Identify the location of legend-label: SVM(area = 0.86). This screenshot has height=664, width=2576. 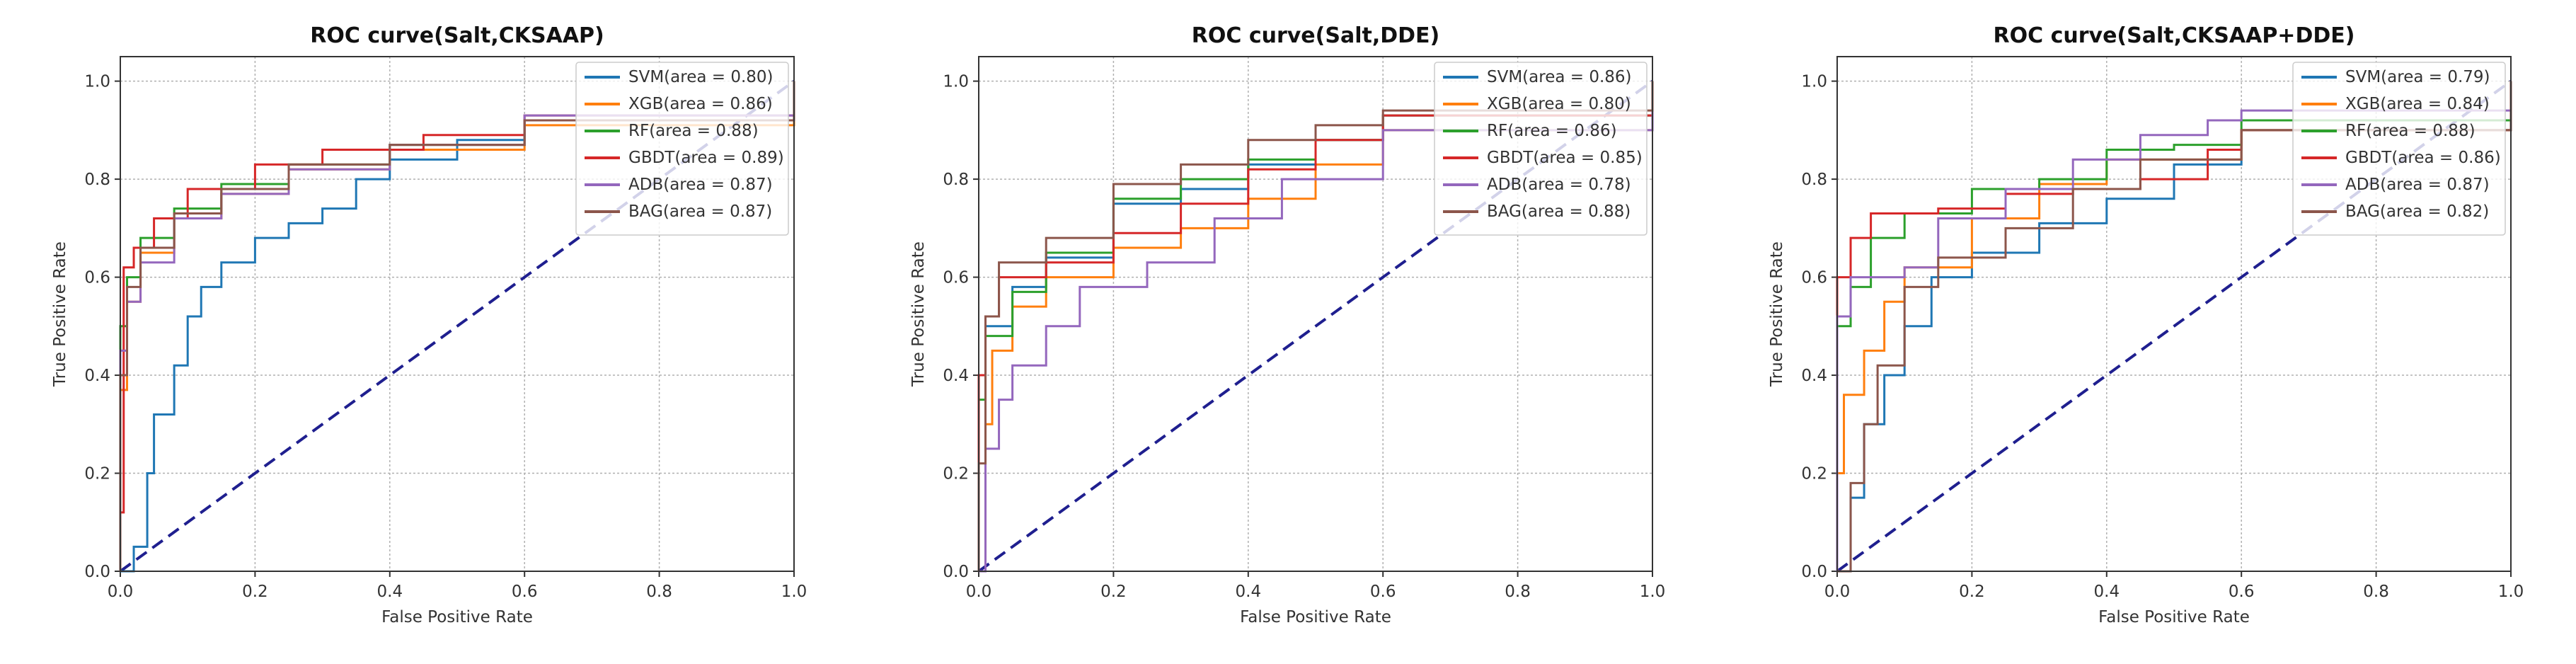
(1559, 77).